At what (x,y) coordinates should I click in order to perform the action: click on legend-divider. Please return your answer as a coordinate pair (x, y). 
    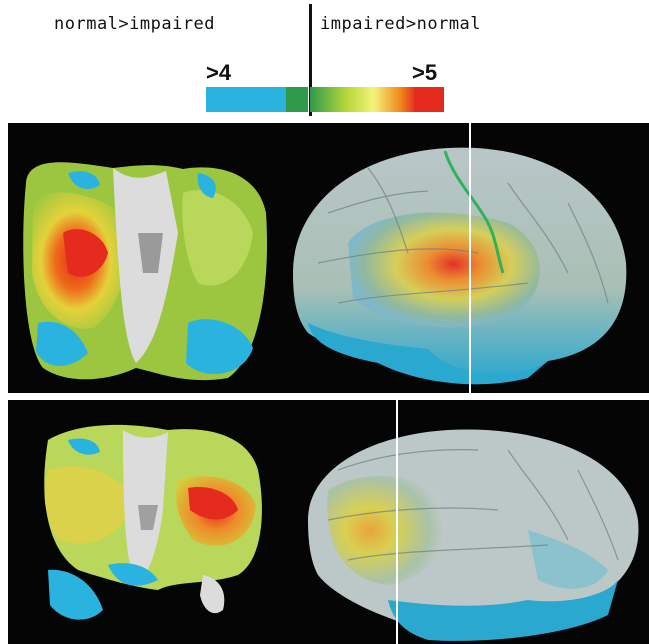
    Looking at the image, I should click on (310, 60).